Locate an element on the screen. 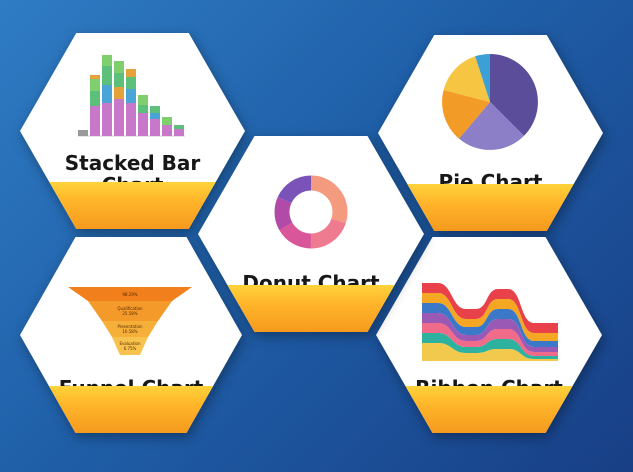  funnel-stage-value: 16.58% is located at coordinates (129, 331).